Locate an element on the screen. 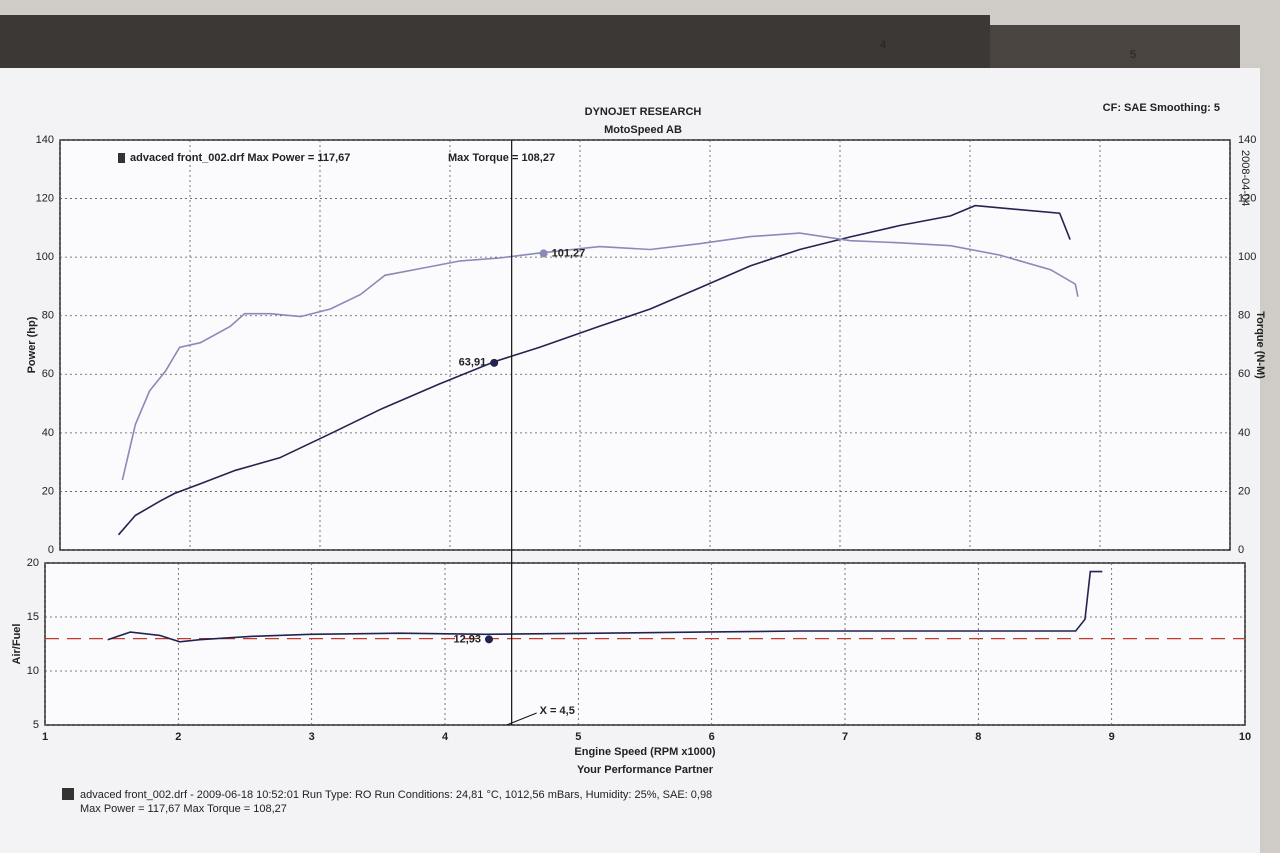 Image resolution: width=1280 pixels, height=853 pixels. data-line is located at coordinates (605, 606).